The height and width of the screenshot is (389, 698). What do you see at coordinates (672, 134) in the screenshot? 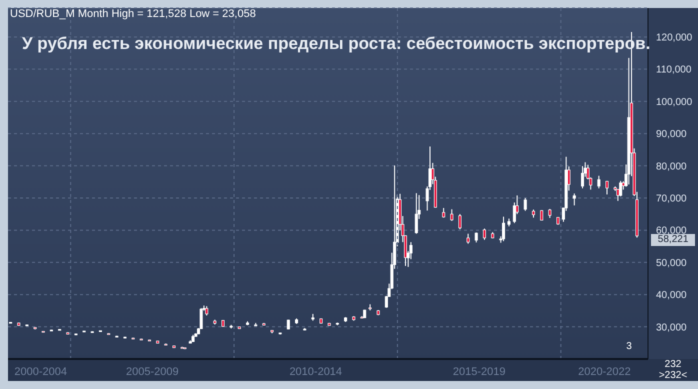
I see `y-tick-label: 90,000` at bounding box center [672, 134].